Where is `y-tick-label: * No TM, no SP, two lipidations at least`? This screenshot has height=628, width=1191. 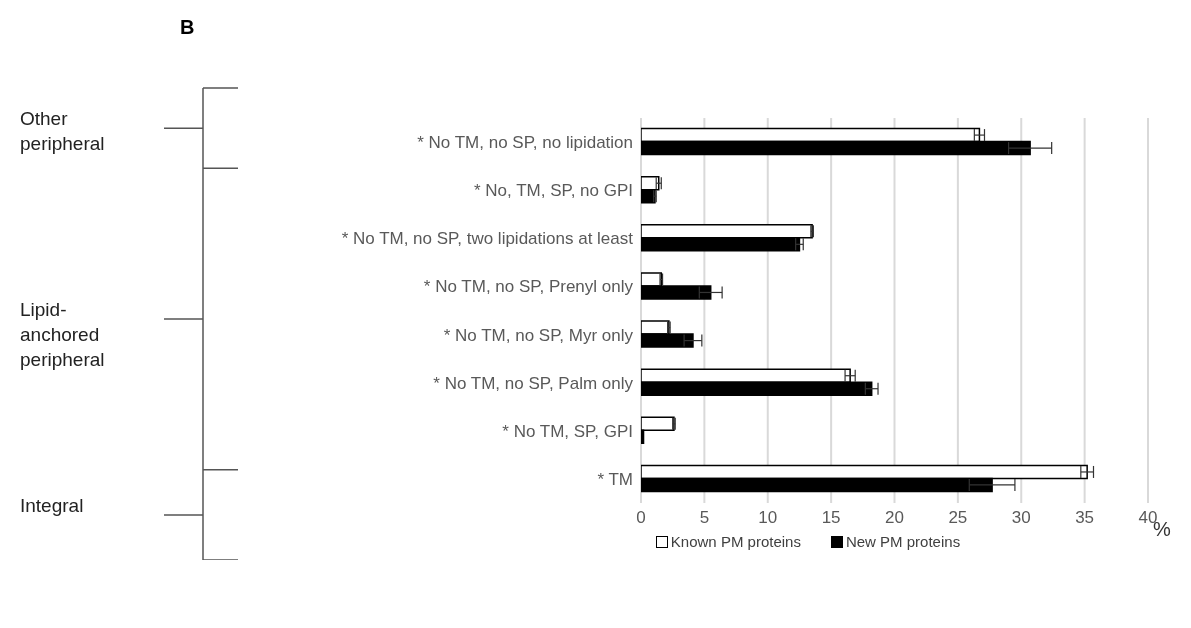 y-tick-label: * No TM, no SP, two lipidations at least is located at coordinates (487, 239).